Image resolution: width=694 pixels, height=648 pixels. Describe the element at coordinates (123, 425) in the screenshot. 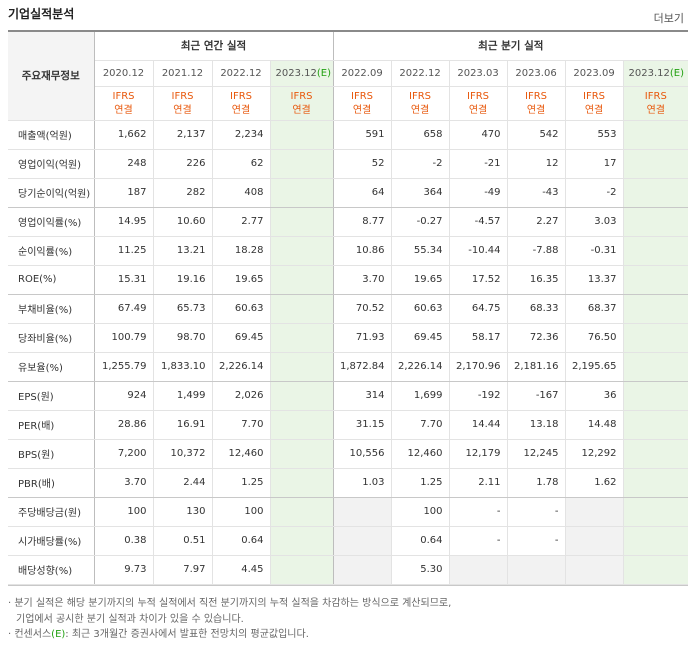

I see `annual-value-cell: 28.86` at that location.